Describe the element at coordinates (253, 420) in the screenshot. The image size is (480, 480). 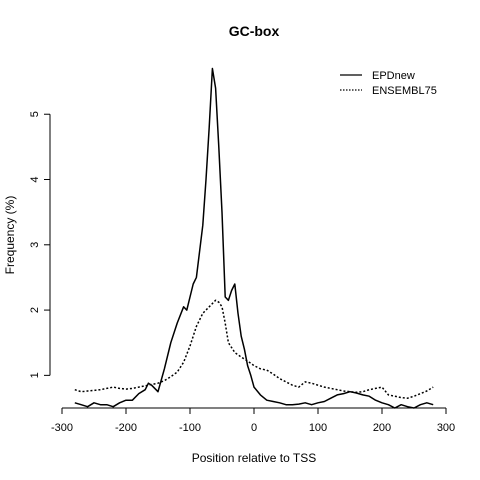
I see `x-axis: -300 -200 -100 0 100 200 300` at that location.